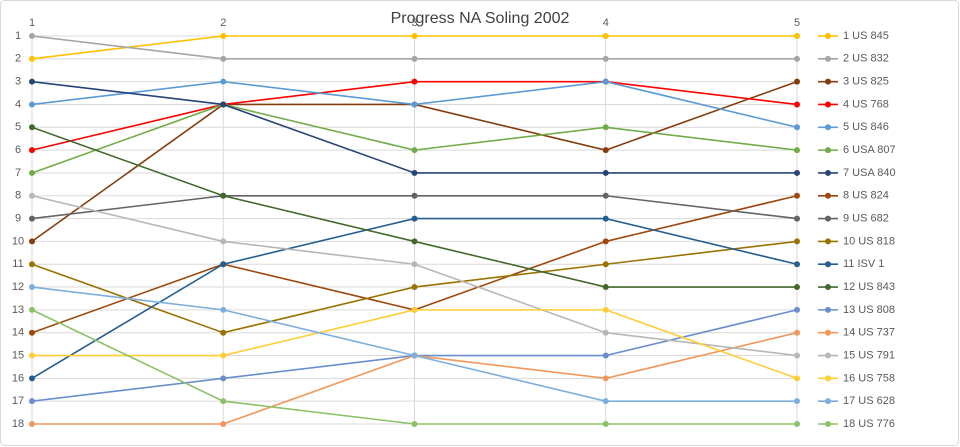  I want to click on y-tick-label: 12, so click(18, 287).